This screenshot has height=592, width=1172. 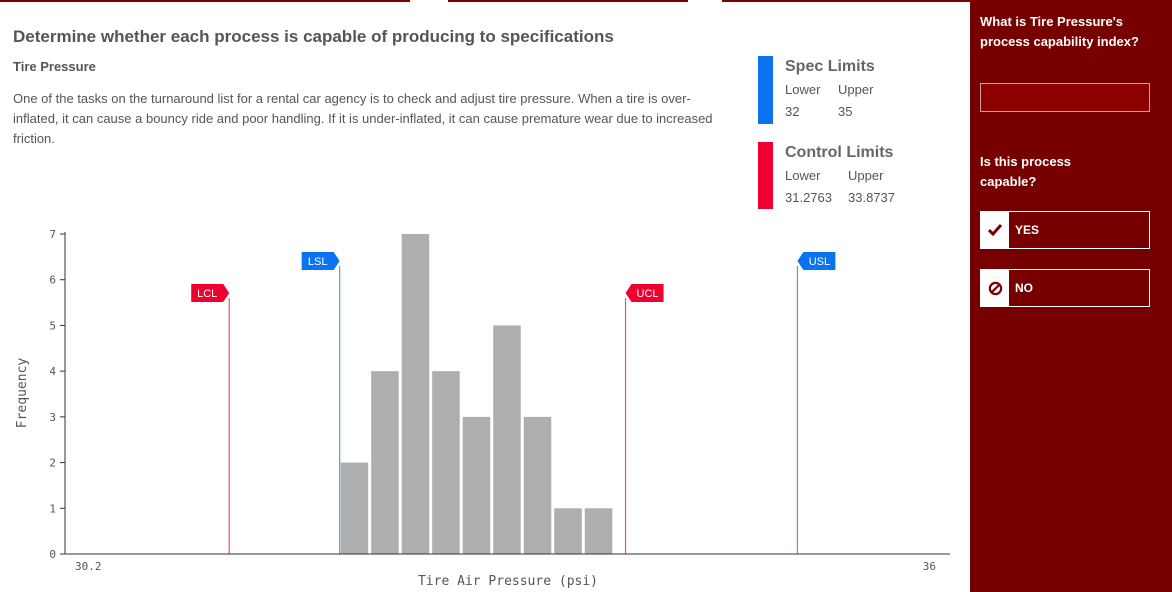 I want to click on lcl-flag, so click(x=210, y=293).